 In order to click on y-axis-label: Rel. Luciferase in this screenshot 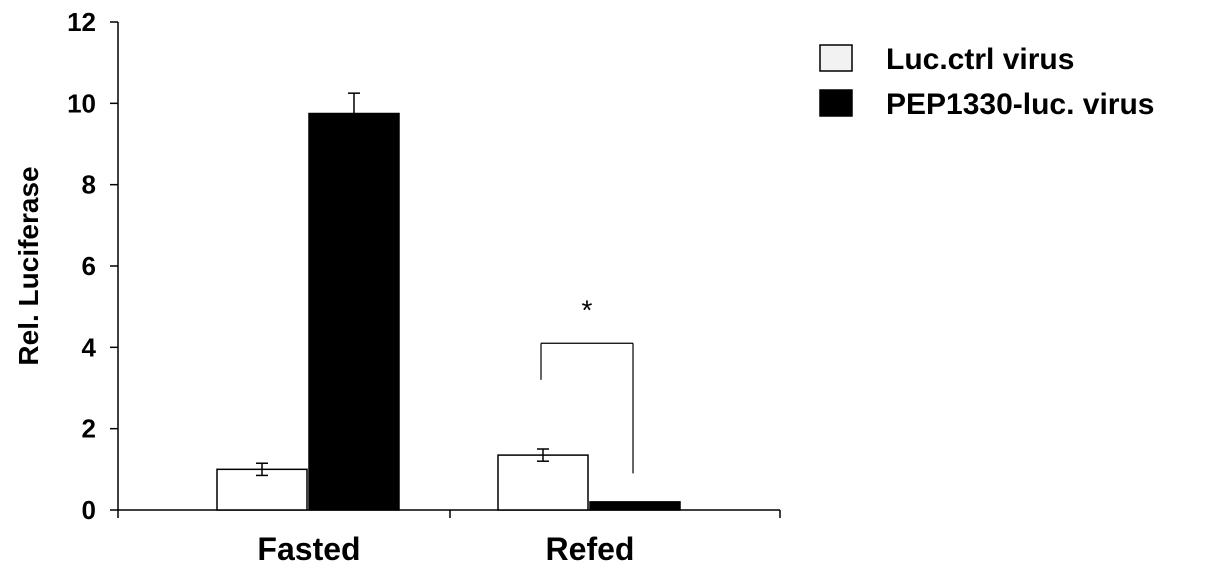, I will do `click(28, 265)`.